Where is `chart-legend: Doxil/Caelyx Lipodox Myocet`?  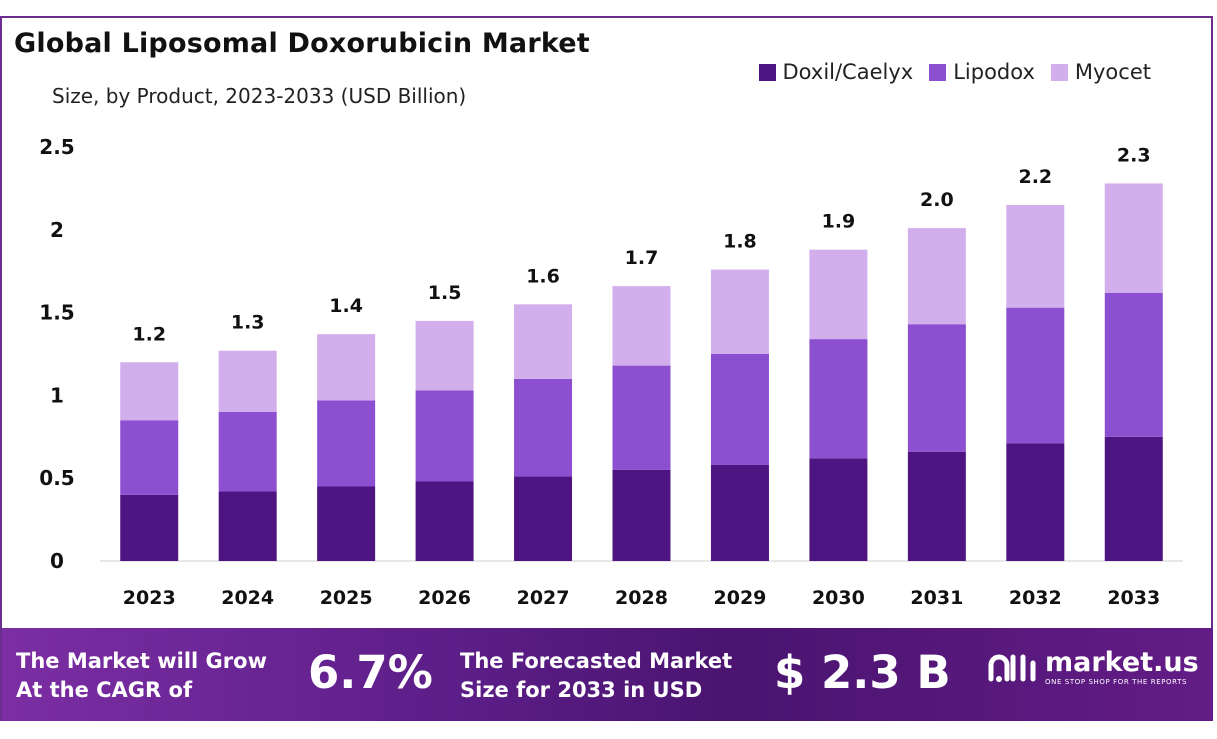
chart-legend: Doxil/Caelyx Lipodox Myocet is located at coordinates (954, 72).